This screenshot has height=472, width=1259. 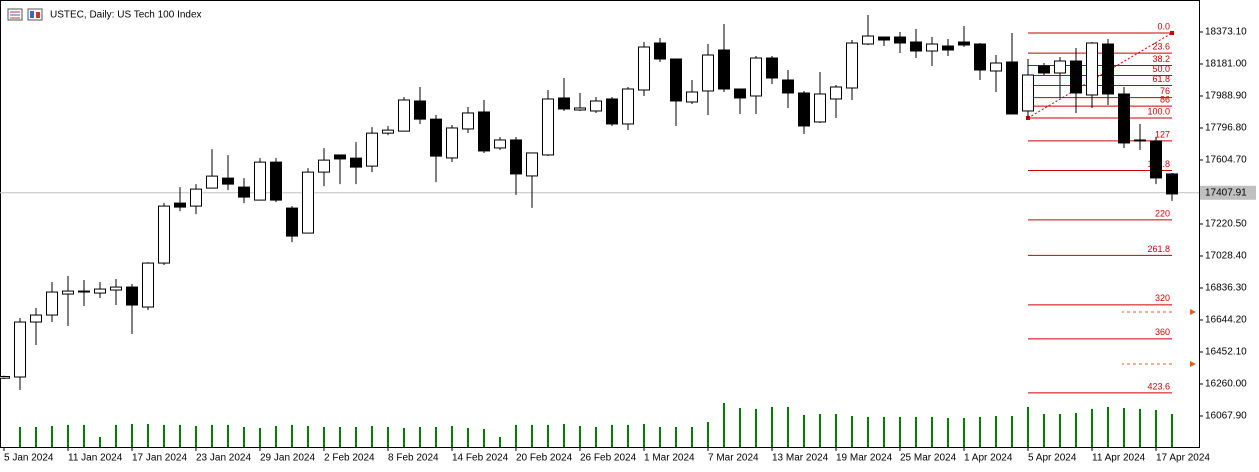 What do you see at coordinates (988, 458) in the screenshot?
I see `x-tick-label: 1 Apr 2024` at bounding box center [988, 458].